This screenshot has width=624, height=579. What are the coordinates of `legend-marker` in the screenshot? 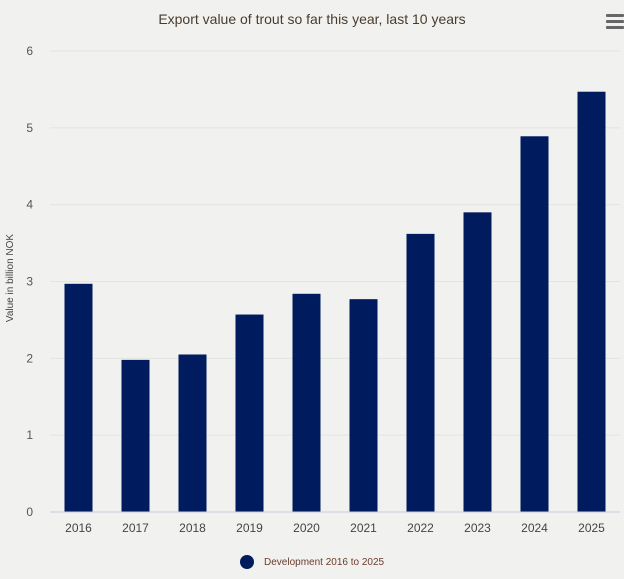 It's located at (247, 562).